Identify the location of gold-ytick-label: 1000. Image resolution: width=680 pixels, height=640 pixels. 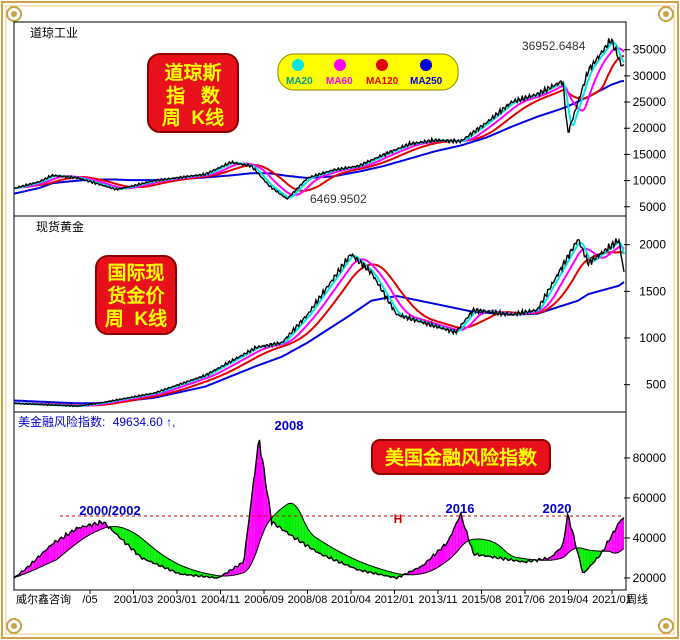
(652, 338).